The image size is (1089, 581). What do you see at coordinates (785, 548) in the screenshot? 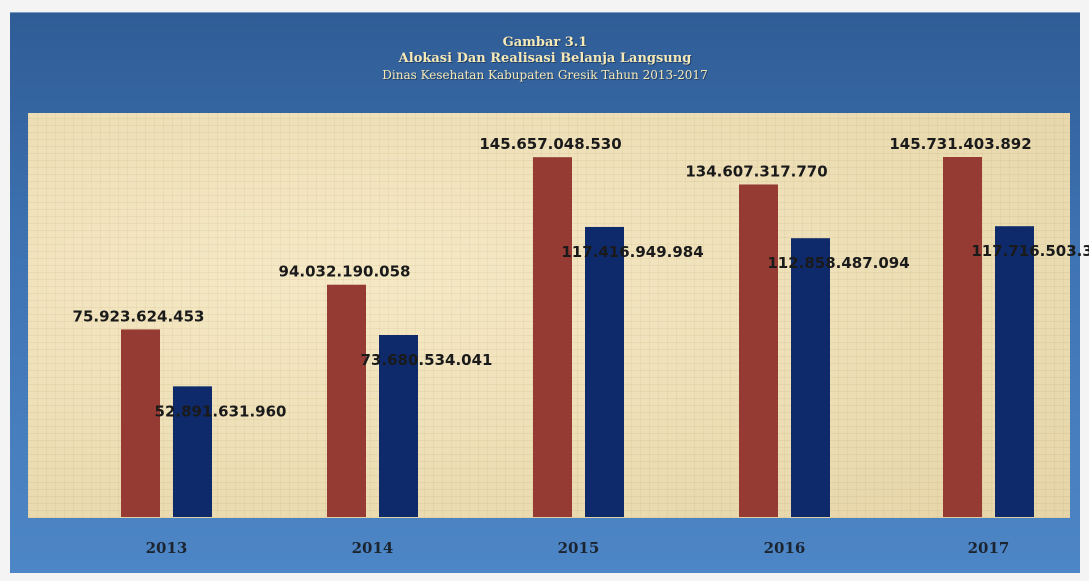
I see `x-tick-label-2016: 2016` at bounding box center [785, 548].